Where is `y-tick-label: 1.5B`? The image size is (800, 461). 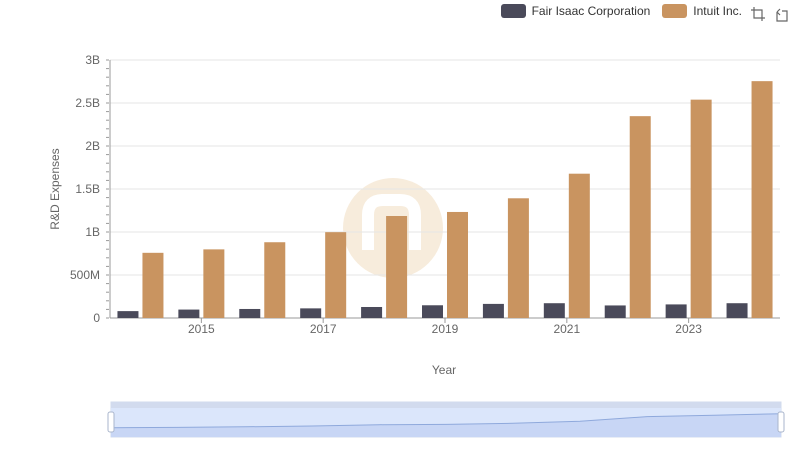 y-tick-label: 1.5B is located at coordinates (87, 189).